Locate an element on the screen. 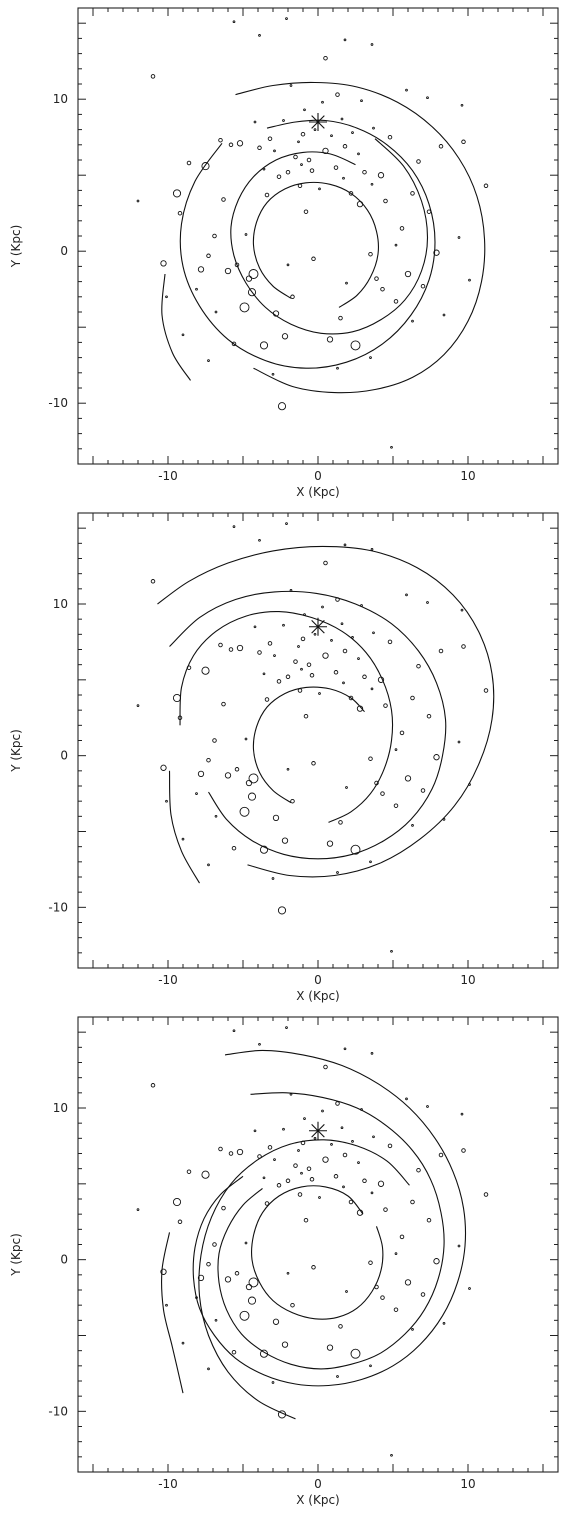 The image size is (570, 1526). x-tick-label: 10 is located at coordinates (467, 1484).